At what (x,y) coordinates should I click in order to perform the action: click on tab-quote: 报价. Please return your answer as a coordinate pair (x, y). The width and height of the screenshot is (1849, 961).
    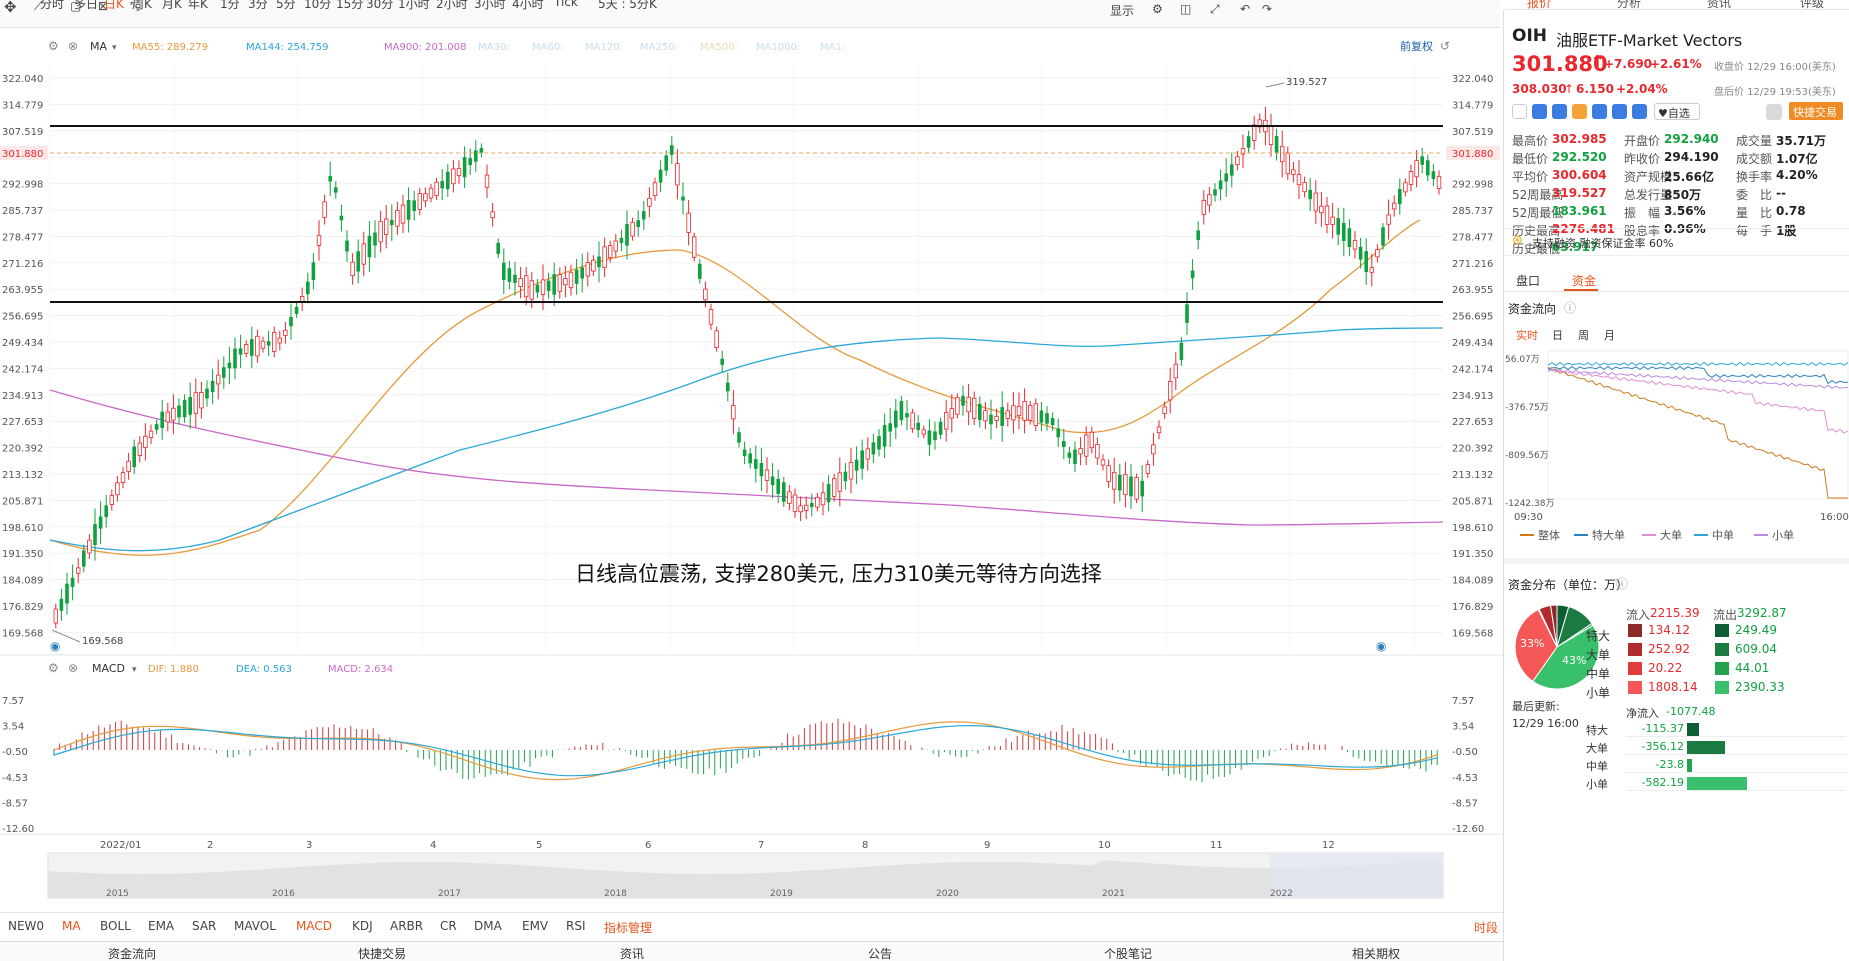
    Looking at the image, I should click on (1539, 4).